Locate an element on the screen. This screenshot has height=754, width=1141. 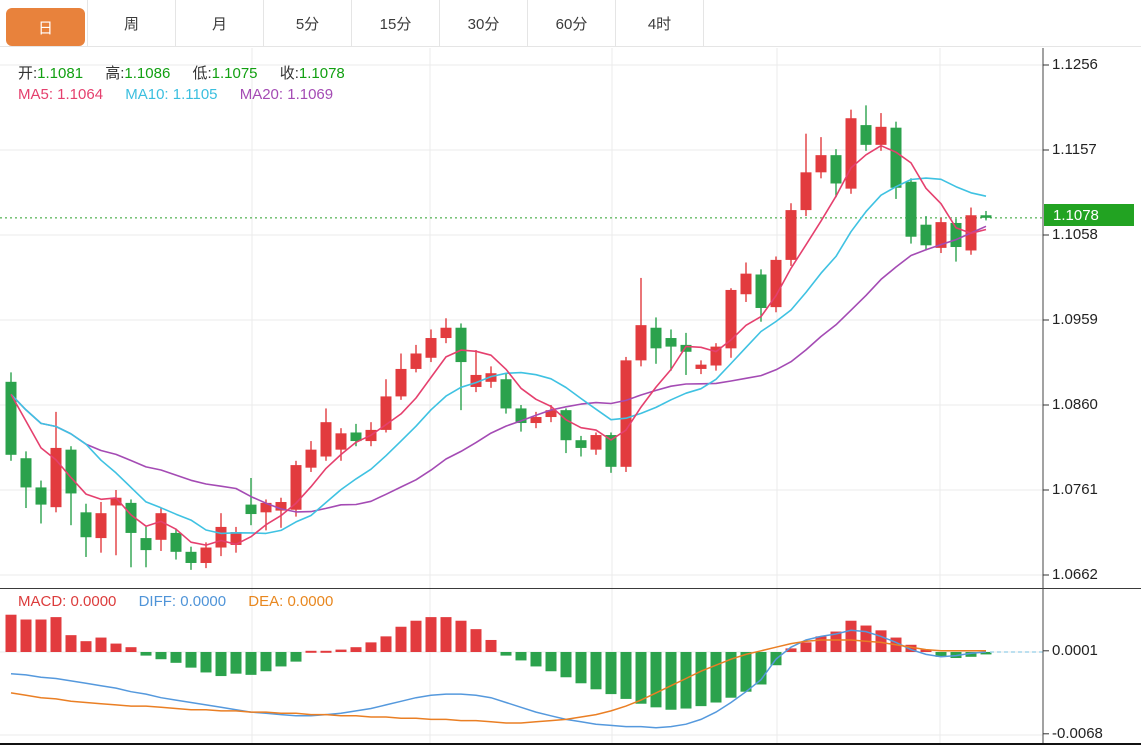
tab-5m: 5分 is located at coordinates (308, 23).